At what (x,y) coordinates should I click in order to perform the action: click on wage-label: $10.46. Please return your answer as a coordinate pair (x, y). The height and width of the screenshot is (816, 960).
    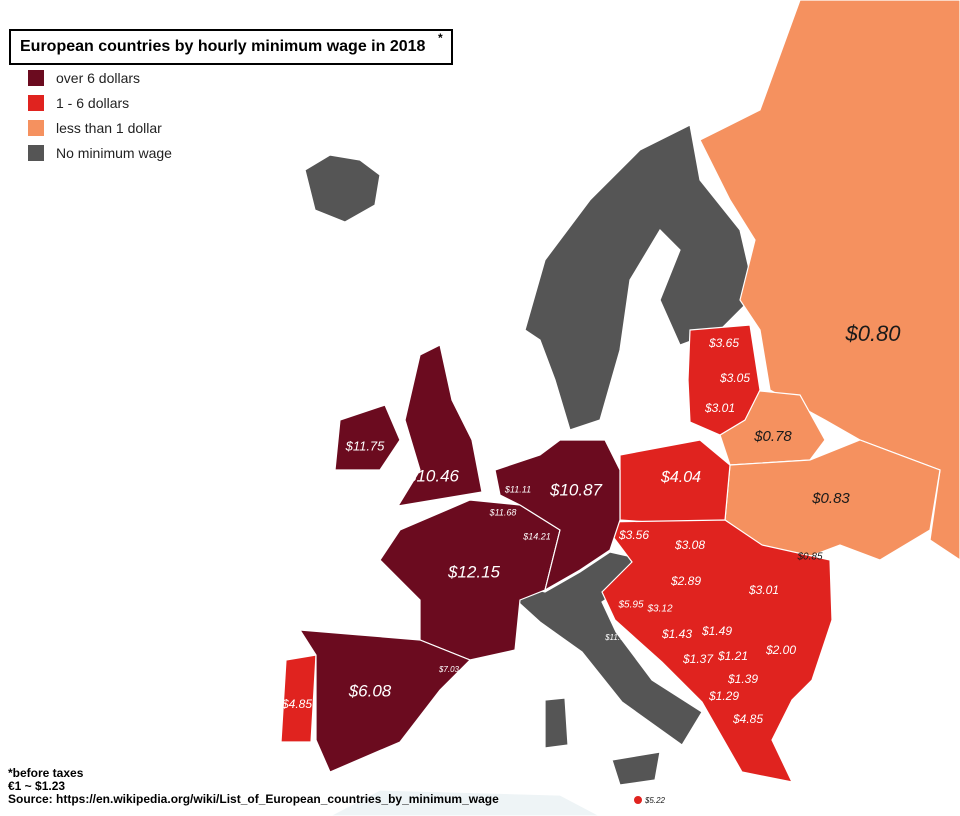
    Looking at the image, I should click on (433, 475).